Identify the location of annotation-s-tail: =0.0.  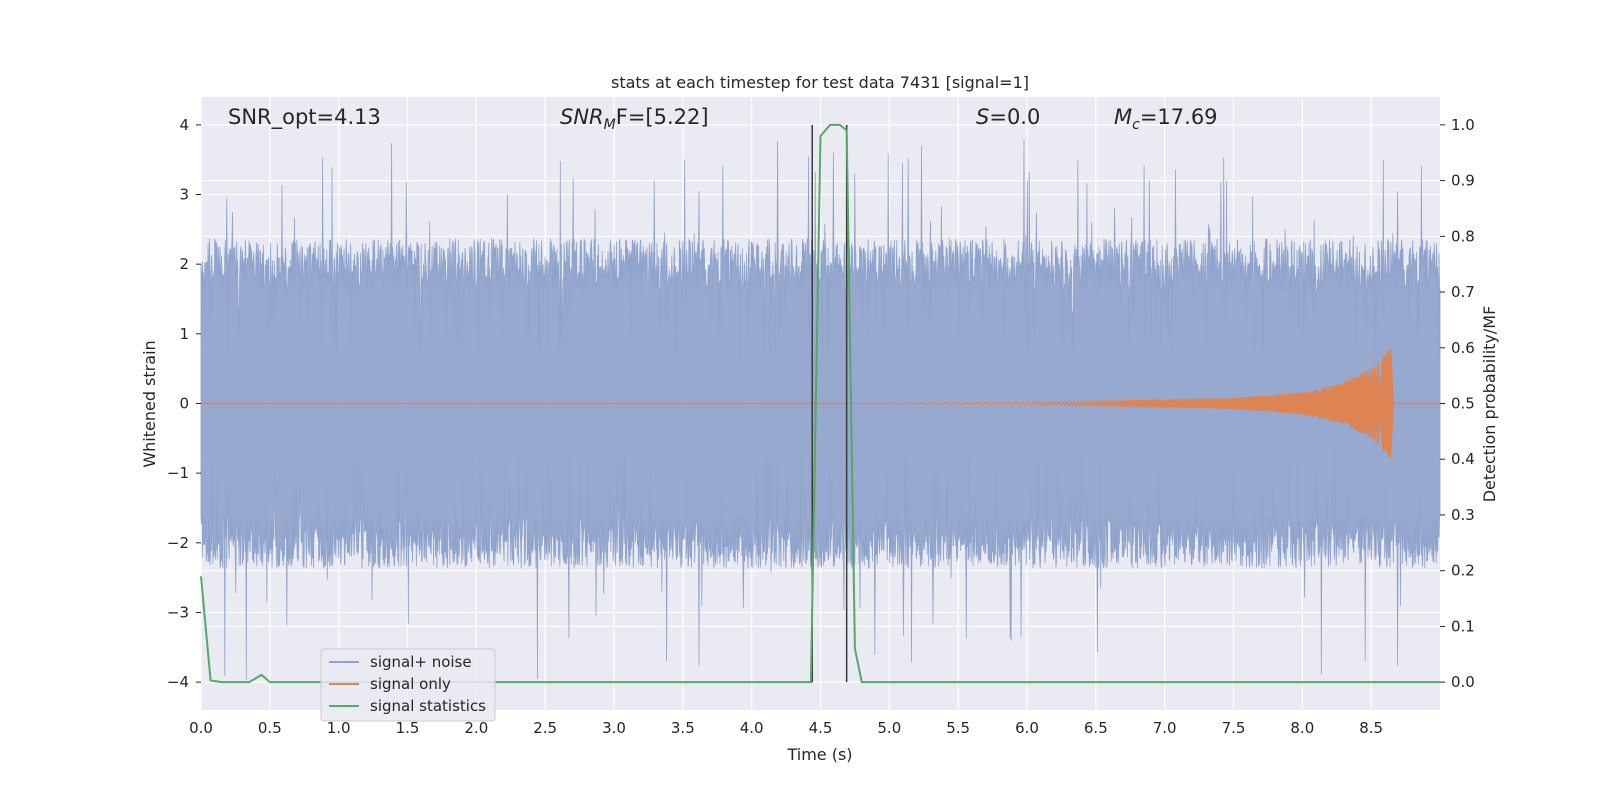
(1014, 117).